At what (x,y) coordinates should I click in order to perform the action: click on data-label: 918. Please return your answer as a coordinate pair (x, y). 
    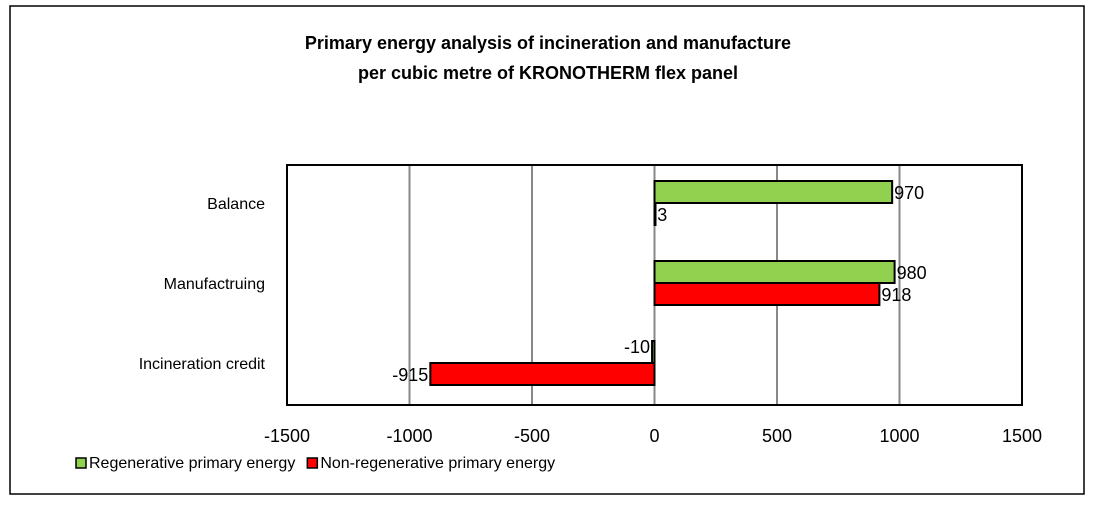
    Looking at the image, I should click on (896, 295).